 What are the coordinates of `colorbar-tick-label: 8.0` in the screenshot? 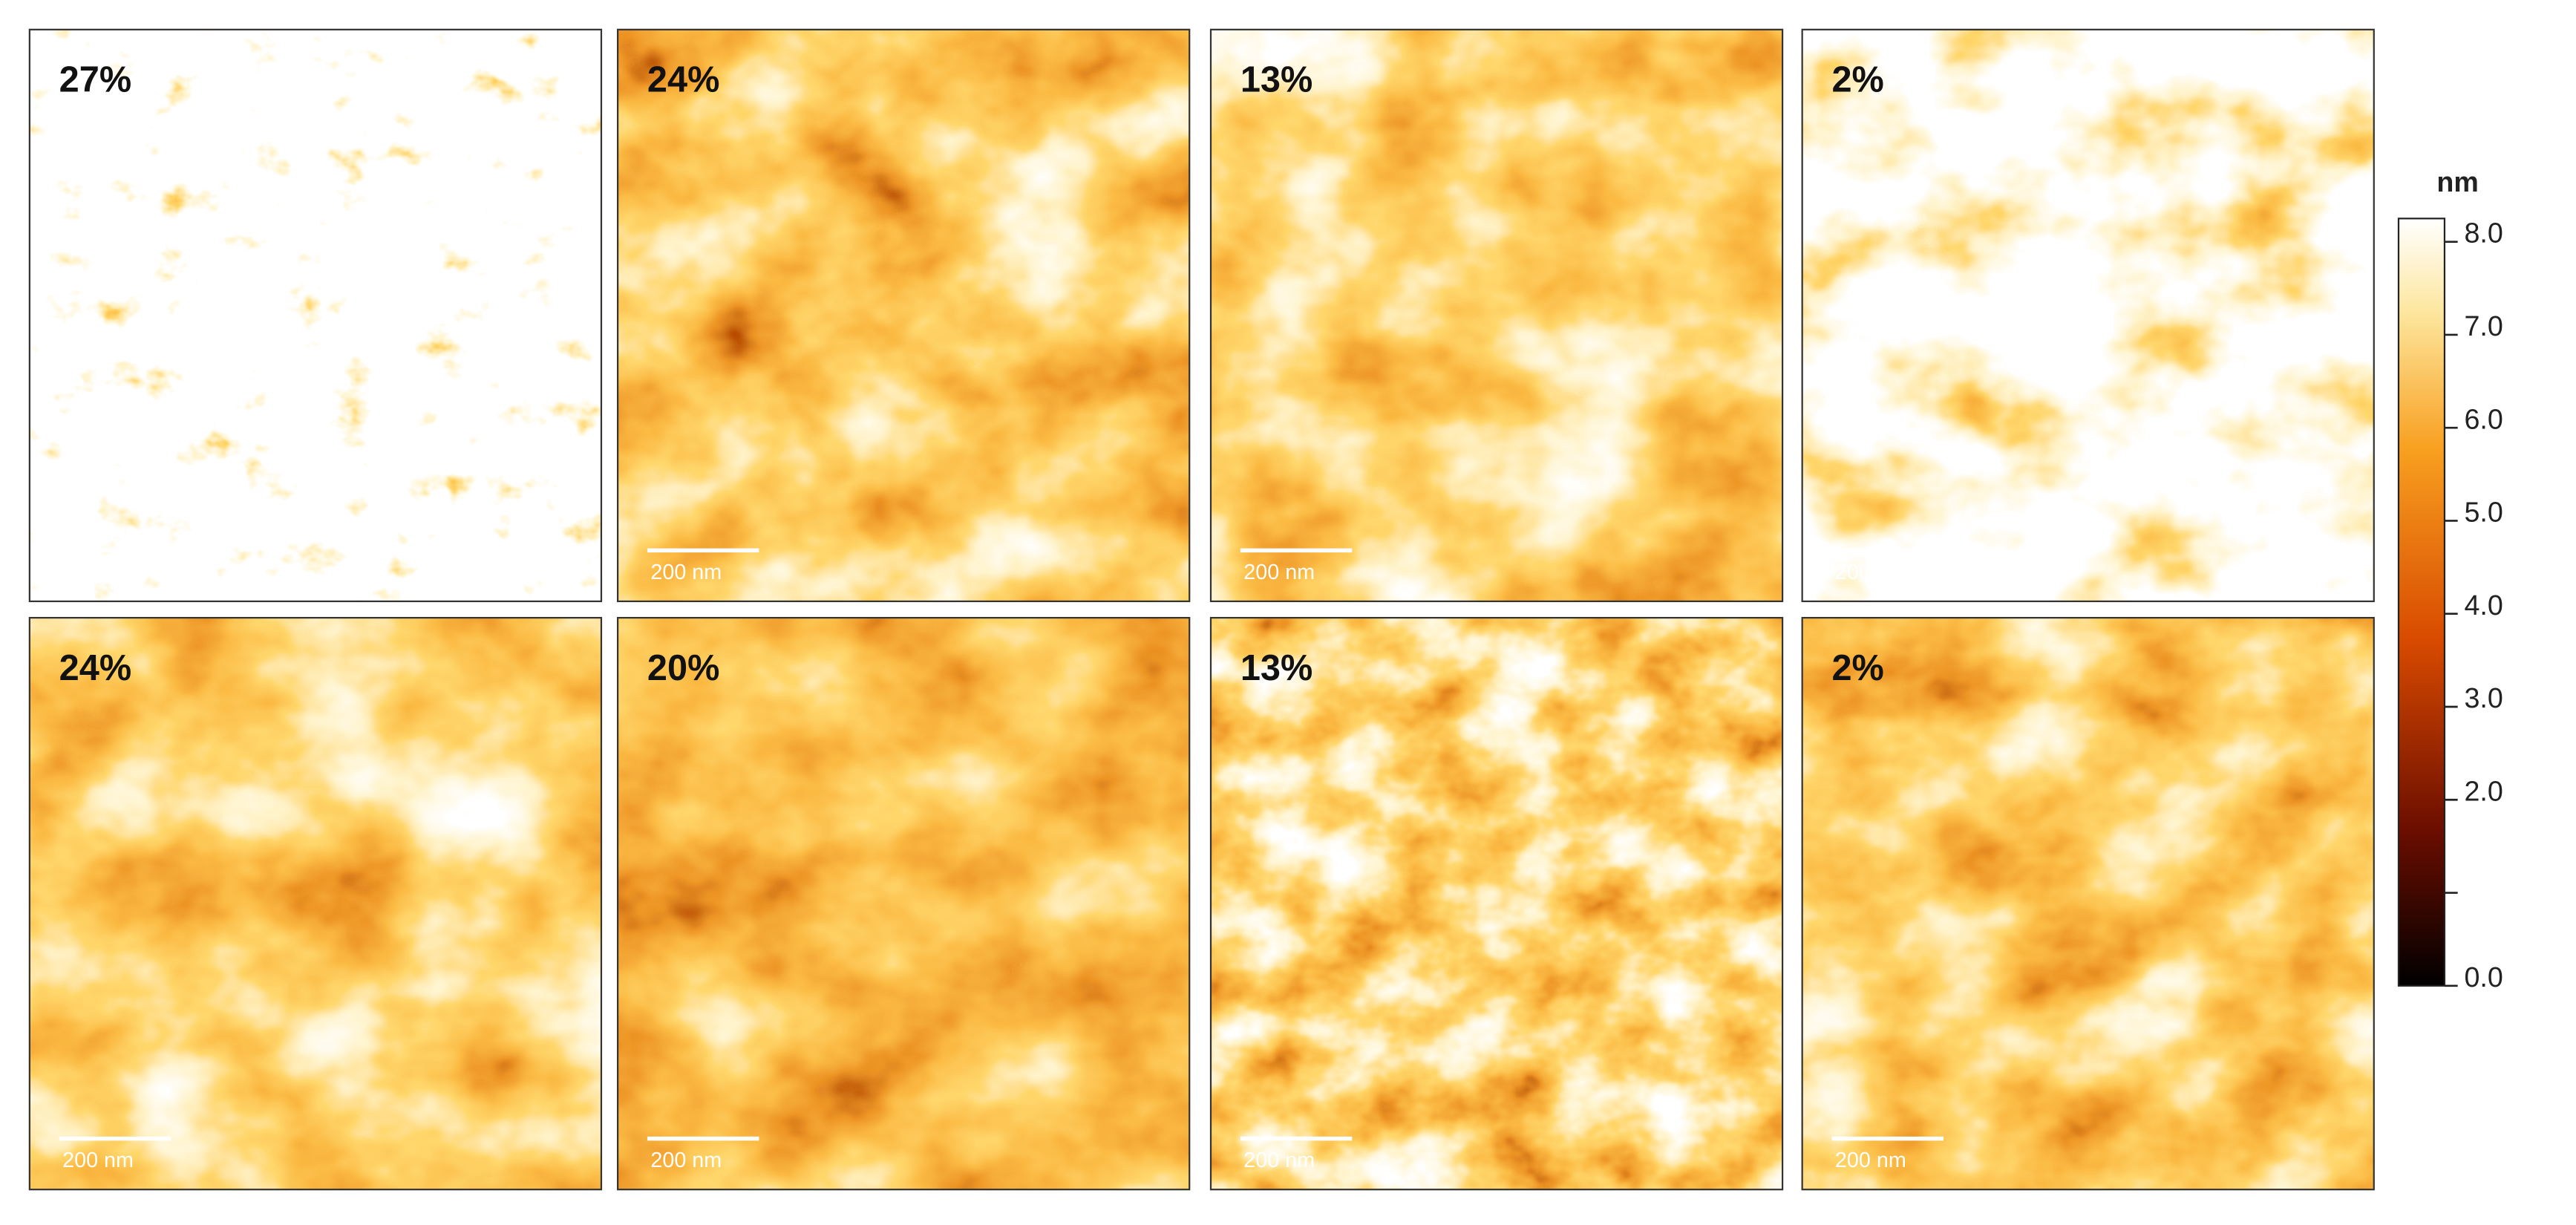 It's located at (2483, 233).